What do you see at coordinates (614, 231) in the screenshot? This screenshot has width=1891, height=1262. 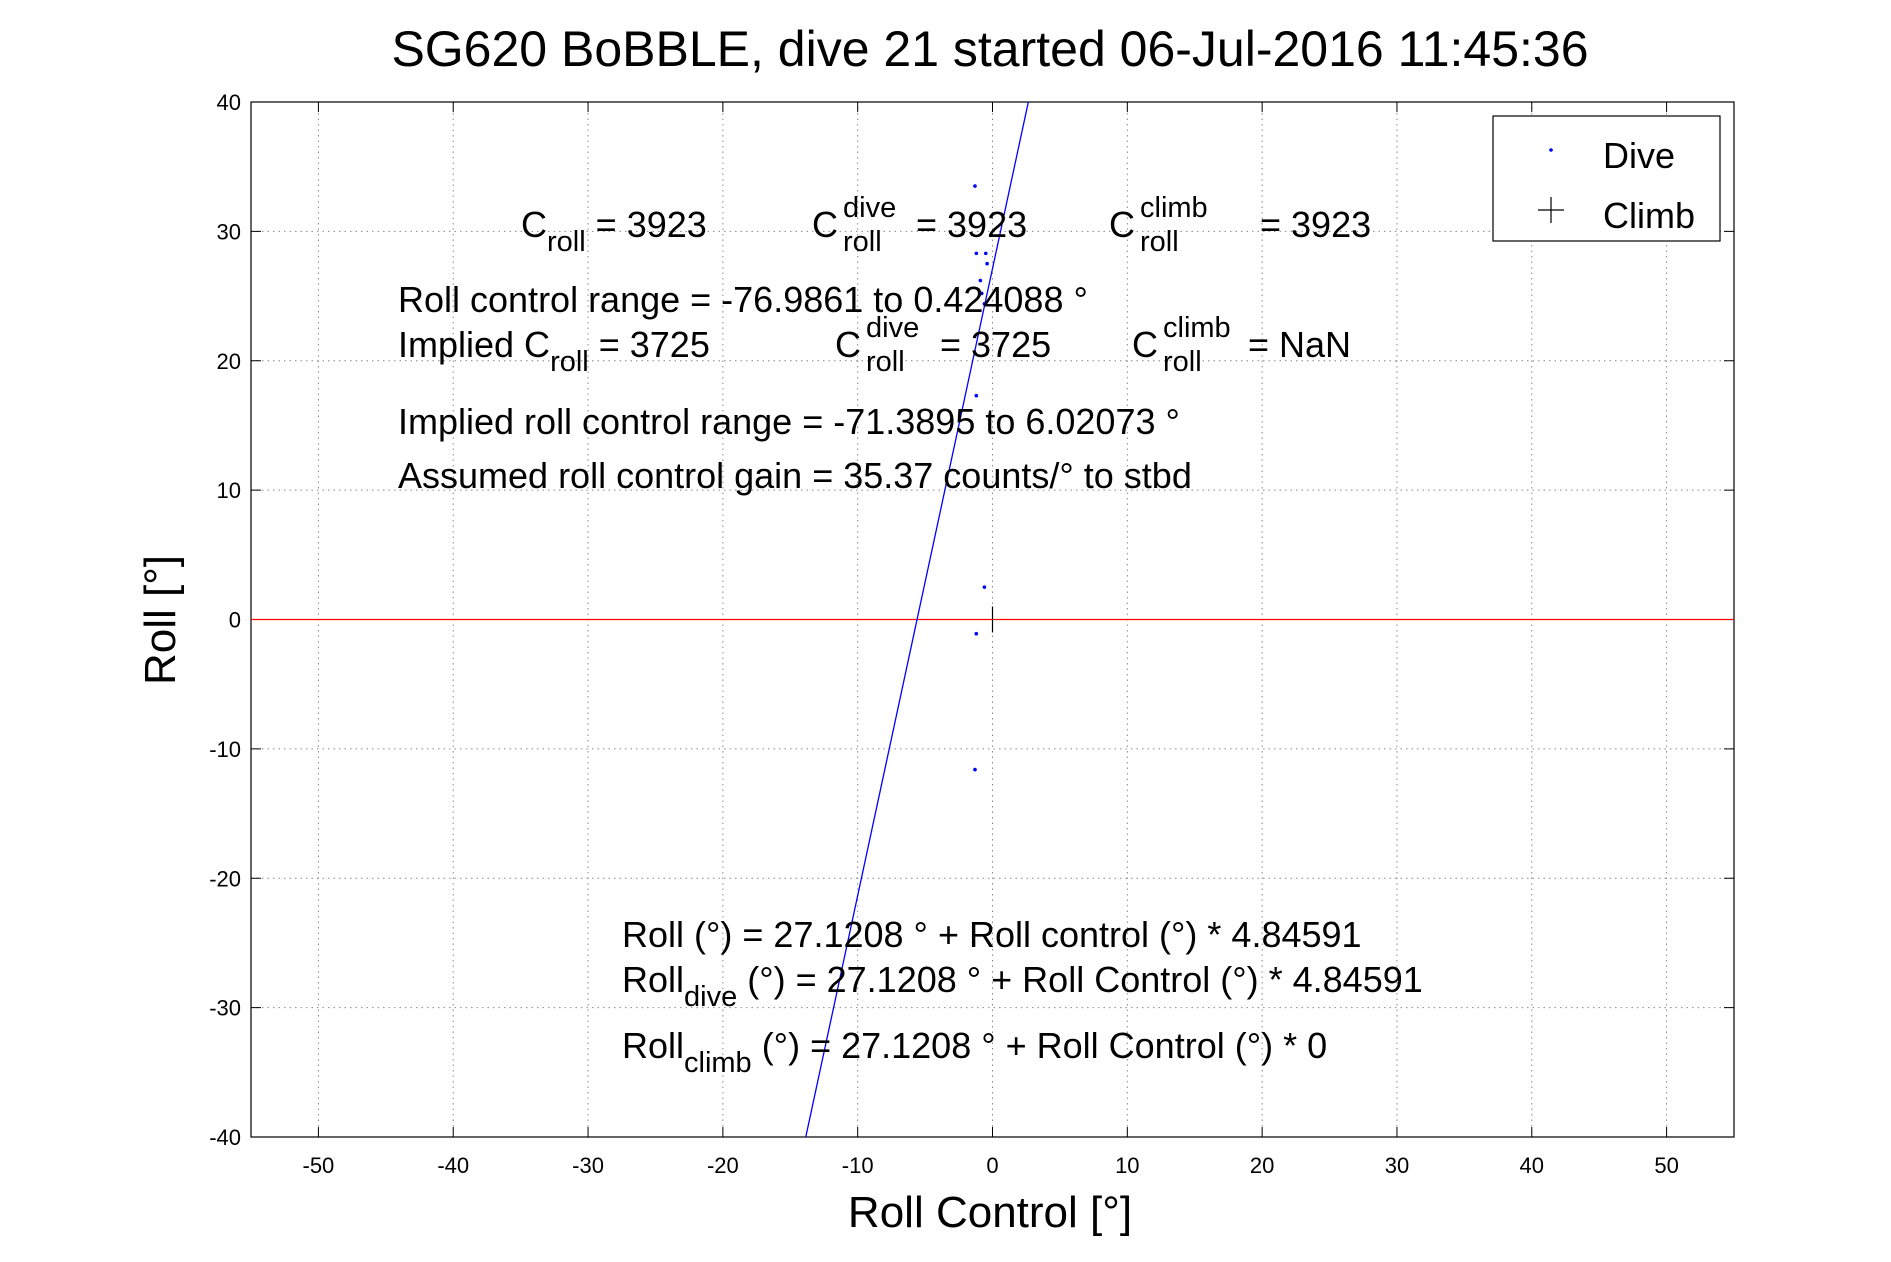 I see `annotation-c-roll: Croll = 3923` at bounding box center [614, 231].